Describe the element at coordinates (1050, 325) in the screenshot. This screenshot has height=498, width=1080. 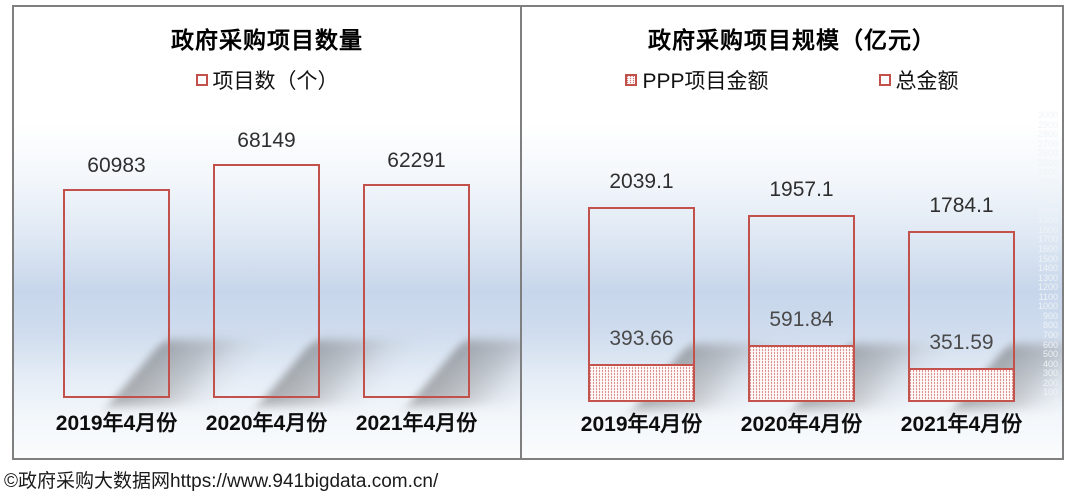
I see `y-tick-label: 800` at that location.